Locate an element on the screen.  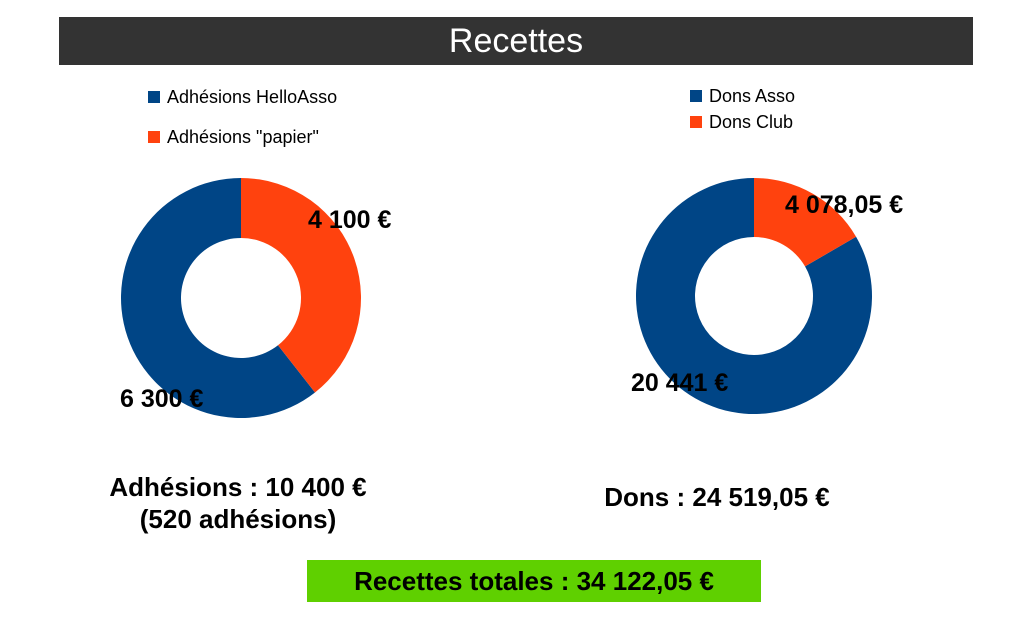
donut-chart-adhesions: 6 300 € 4 100 € is located at coordinates (256, 298).